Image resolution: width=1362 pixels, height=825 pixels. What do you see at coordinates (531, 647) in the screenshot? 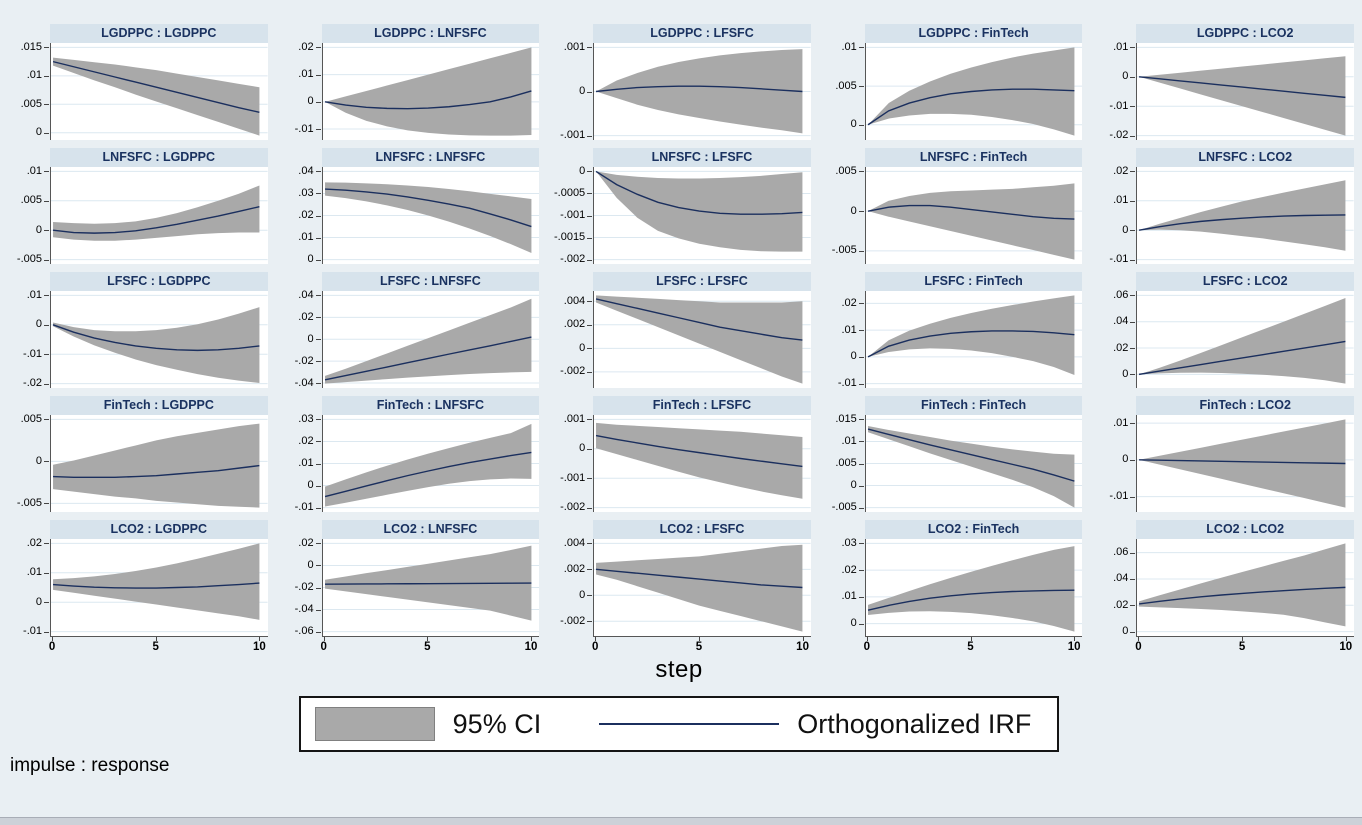
I see `x-tick-label: 10` at bounding box center [531, 647].